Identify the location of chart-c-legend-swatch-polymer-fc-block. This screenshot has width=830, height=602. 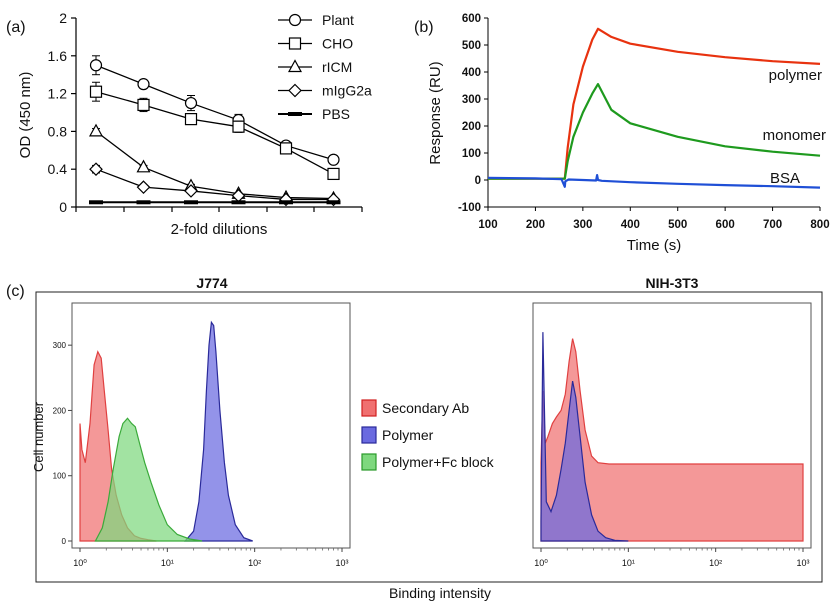
(369, 462).